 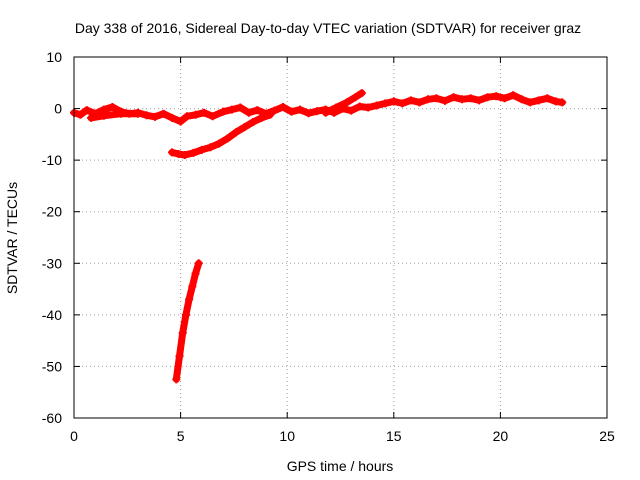 What do you see at coordinates (287, 436) in the screenshot?
I see `x-tick-label: 10` at bounding box center [287, 436].